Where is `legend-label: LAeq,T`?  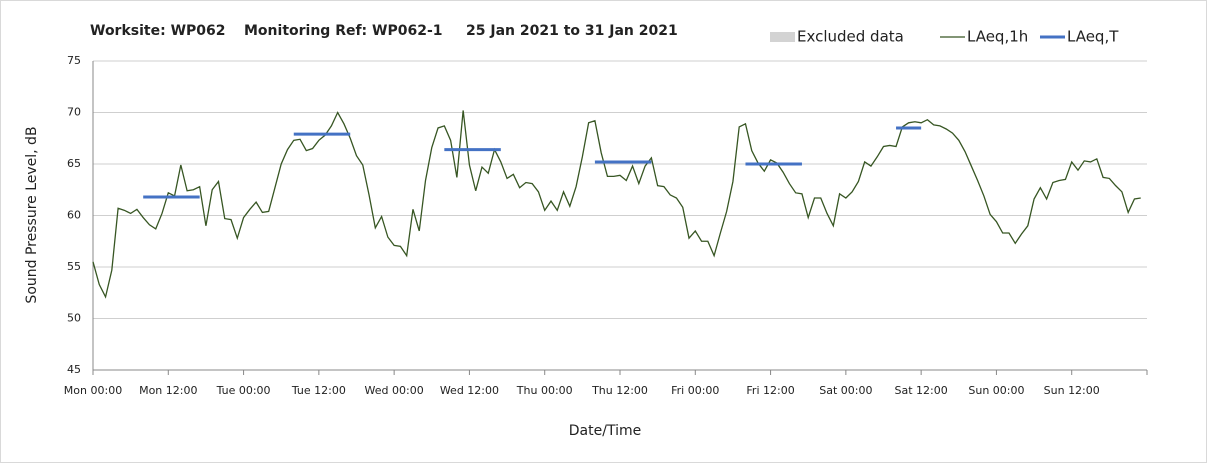
legend-label: LAeq,T is located at coordinates (1093, 37).